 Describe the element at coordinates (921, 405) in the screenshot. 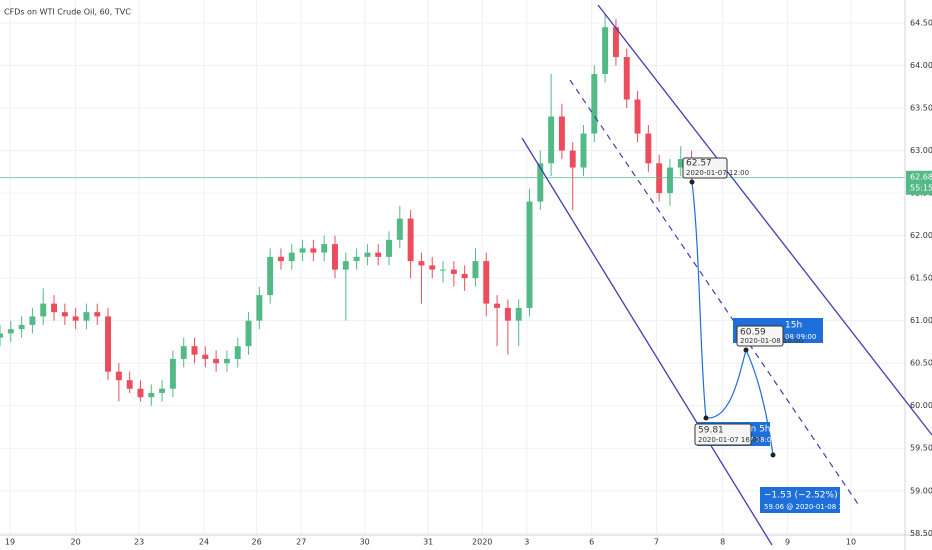

I see `y-tick-label: 60.00` at that location.